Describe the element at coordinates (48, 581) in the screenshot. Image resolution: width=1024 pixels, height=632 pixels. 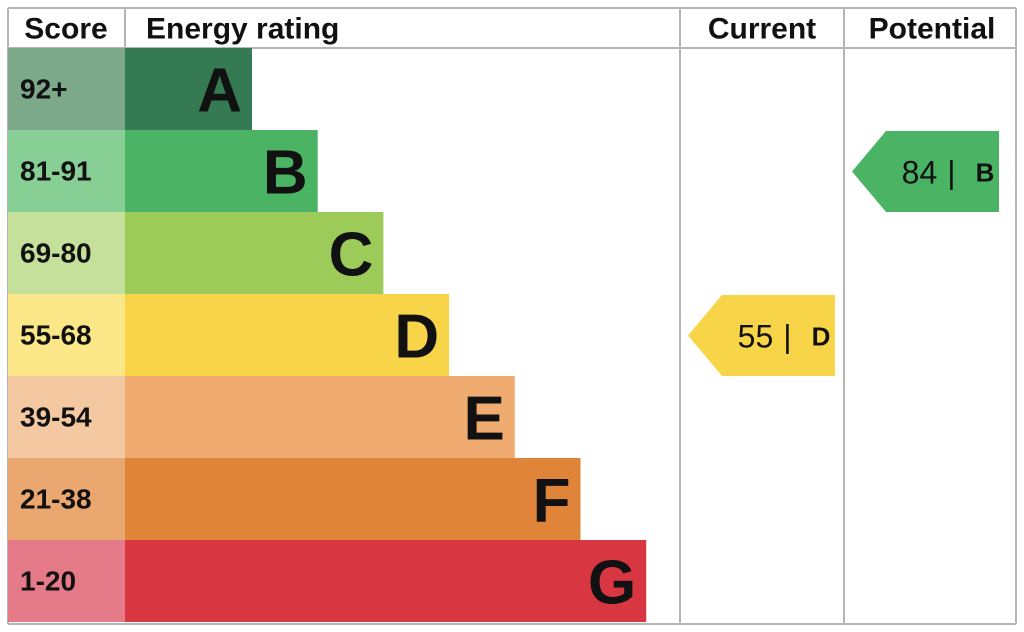
I see `score-label: 1-20` at that location.